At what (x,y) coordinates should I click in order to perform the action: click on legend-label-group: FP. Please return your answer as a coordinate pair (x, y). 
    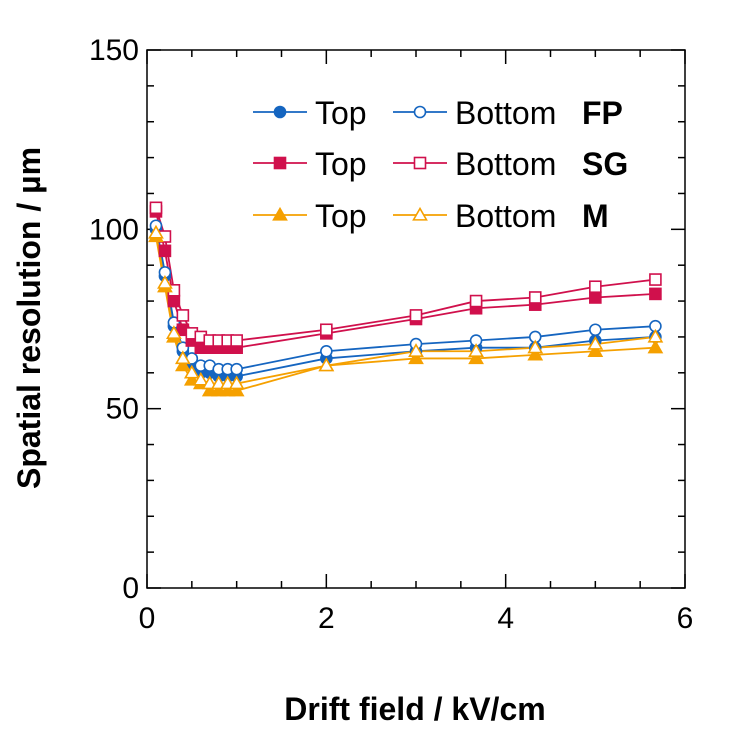
    Looking at the image, I should click on (602, 113).